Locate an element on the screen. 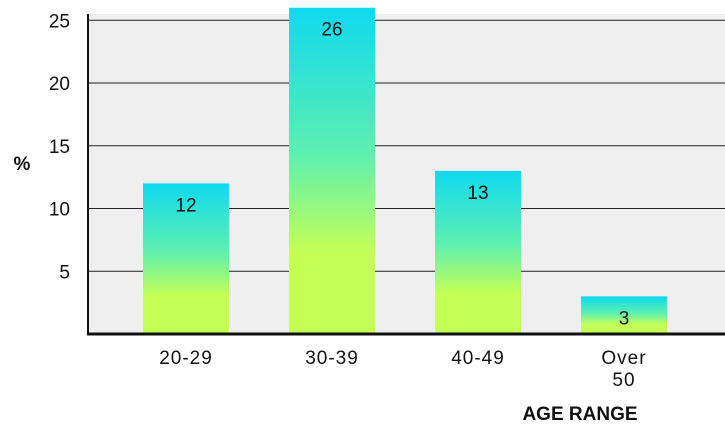 This screenshot has height=432, width=725. y-axis-label: % is located at coordinates (22, 164).